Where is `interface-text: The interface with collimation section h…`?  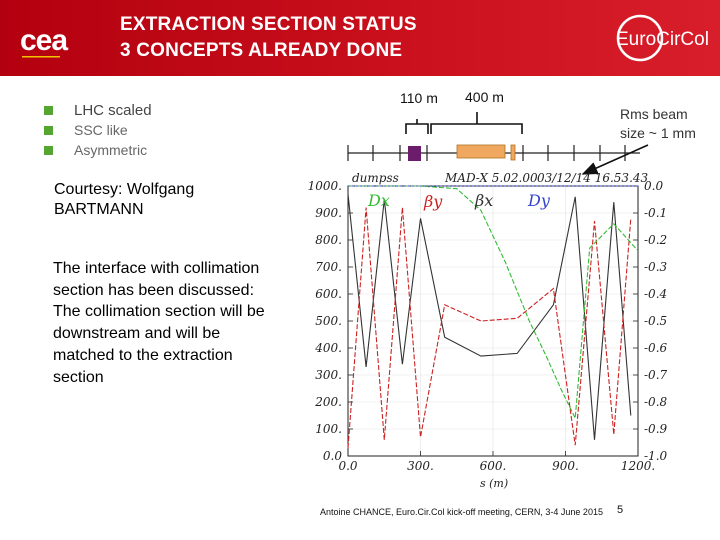
interface-text: The interface with collimation section h… is located at coordinates (159, 323).